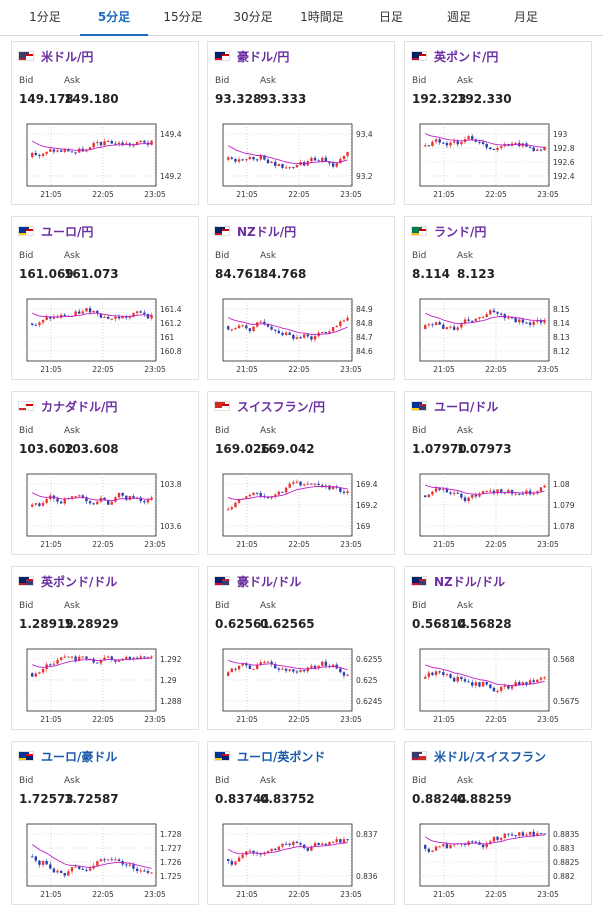 The height and width of the screenshot is (908, 603). What do you see at coordinates (390, 17) in the screenshot?
I see `tab-5: 日足` at bounding box center [390, 17].